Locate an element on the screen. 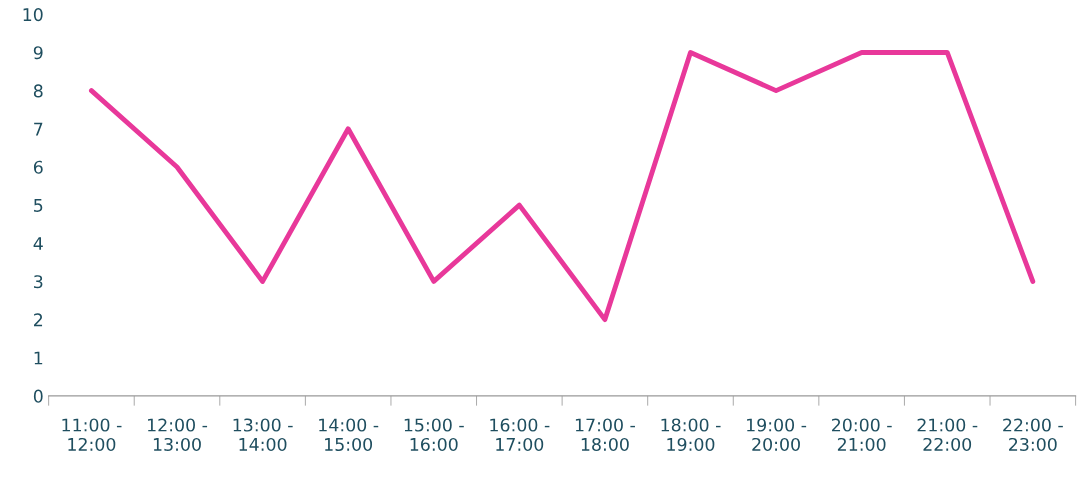 The image size is (1081, 477). x-tick-label: 18:00 - 19:00 is located at coordinates (691, 435).